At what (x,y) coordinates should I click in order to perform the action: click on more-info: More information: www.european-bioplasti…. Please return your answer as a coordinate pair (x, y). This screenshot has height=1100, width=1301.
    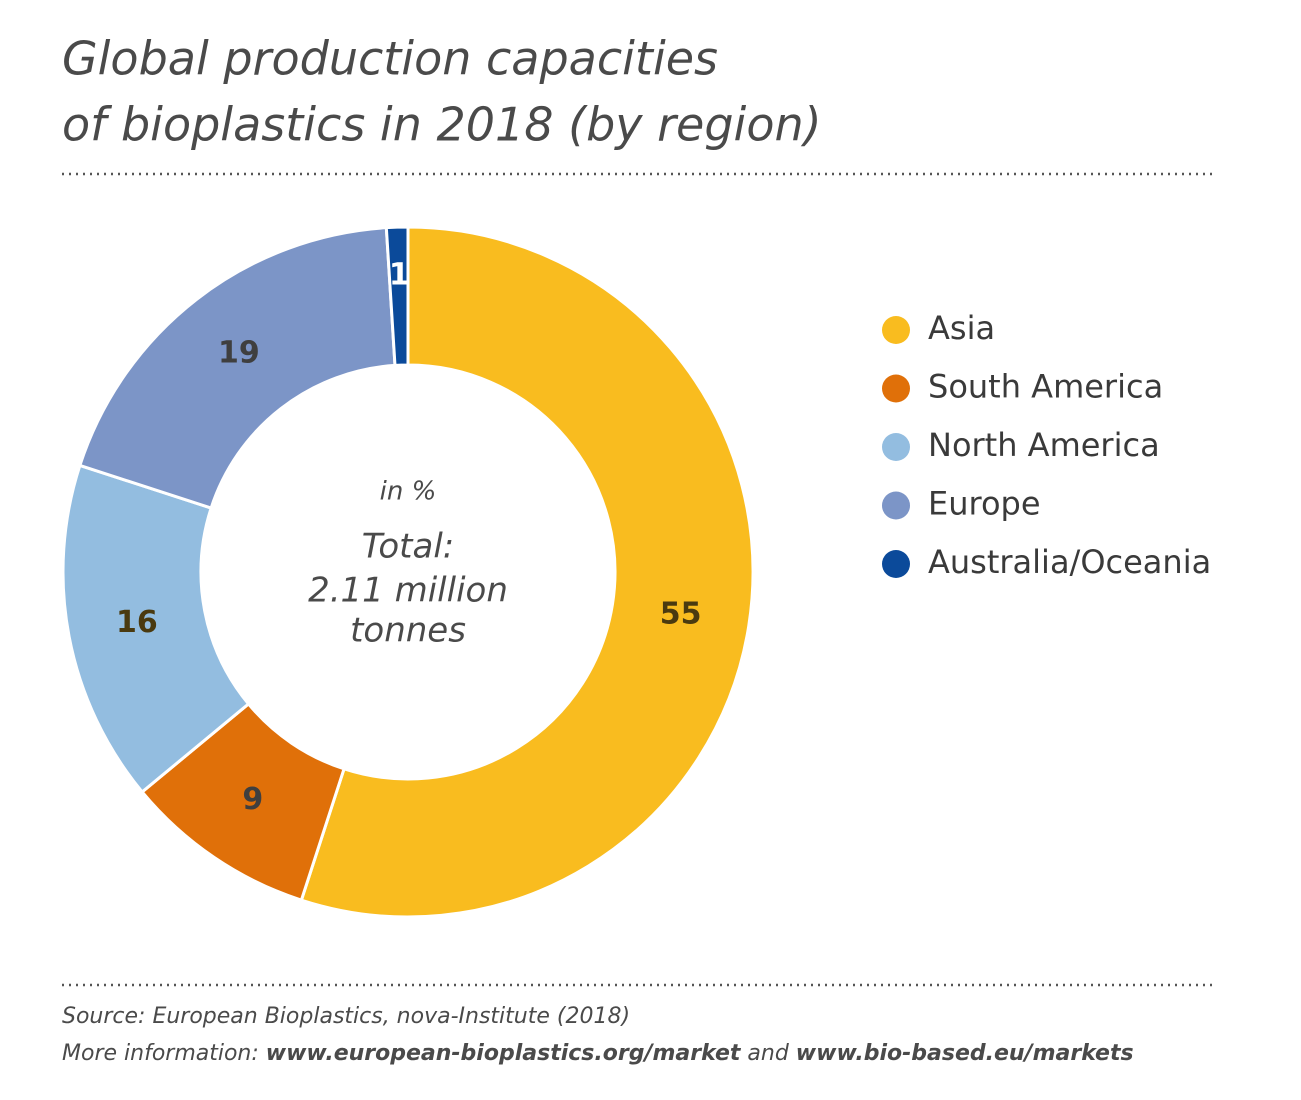
    Looking at the image, I should click on (598, 1053).